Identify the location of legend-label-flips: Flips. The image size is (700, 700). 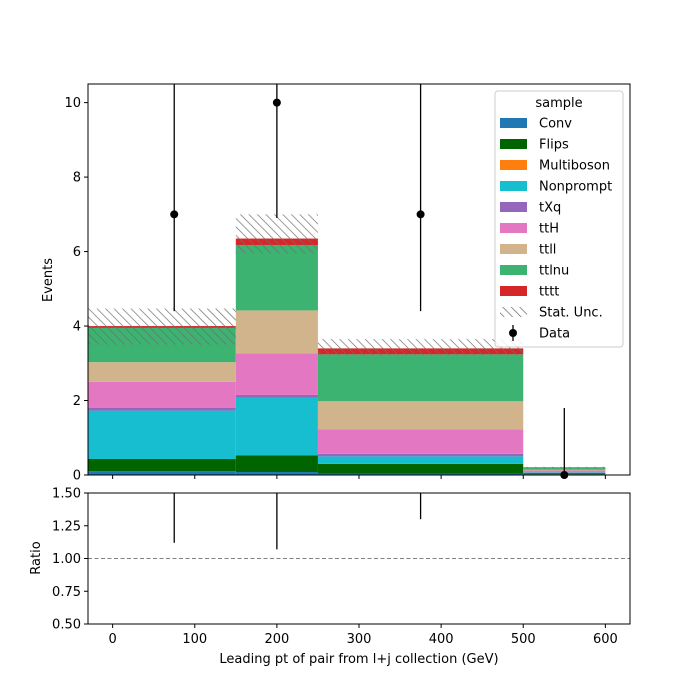
(554, 145).